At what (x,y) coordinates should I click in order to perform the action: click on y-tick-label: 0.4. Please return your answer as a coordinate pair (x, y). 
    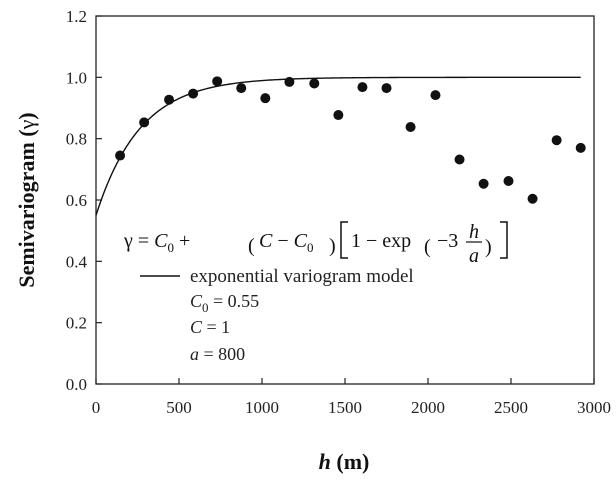
    Looking at the image, I should click on (77, 261).